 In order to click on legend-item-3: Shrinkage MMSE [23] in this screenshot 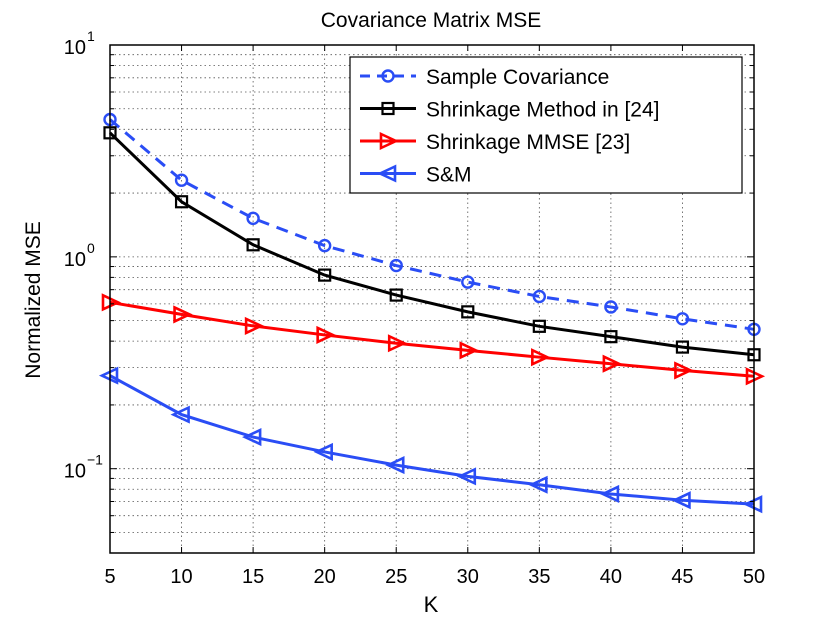, I will do `click(495, 142)`.